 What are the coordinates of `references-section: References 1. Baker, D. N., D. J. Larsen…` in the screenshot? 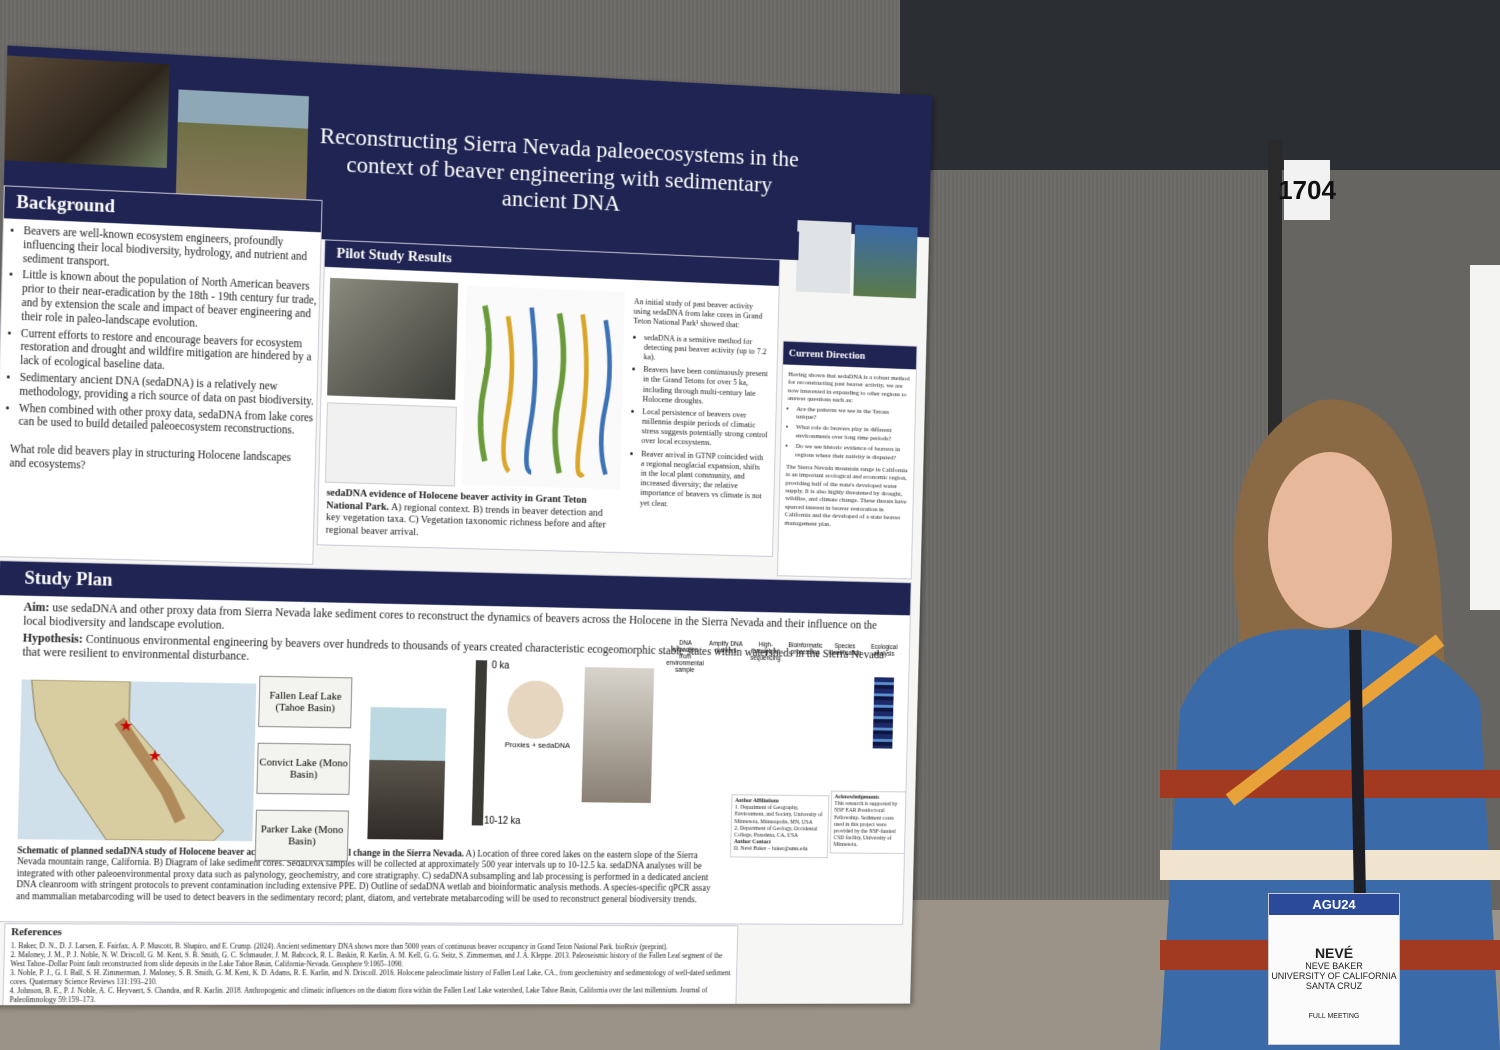 It's located at (370, 964).